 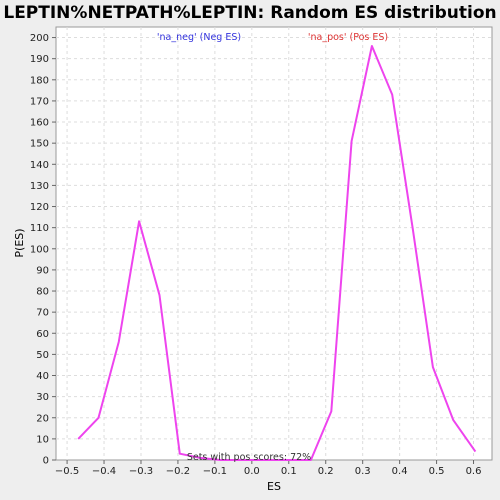 What do you see at coordinates (215, 471) in the screenshot?
I see `x-tick-label: −0.1` at bounding box center [215, 471].